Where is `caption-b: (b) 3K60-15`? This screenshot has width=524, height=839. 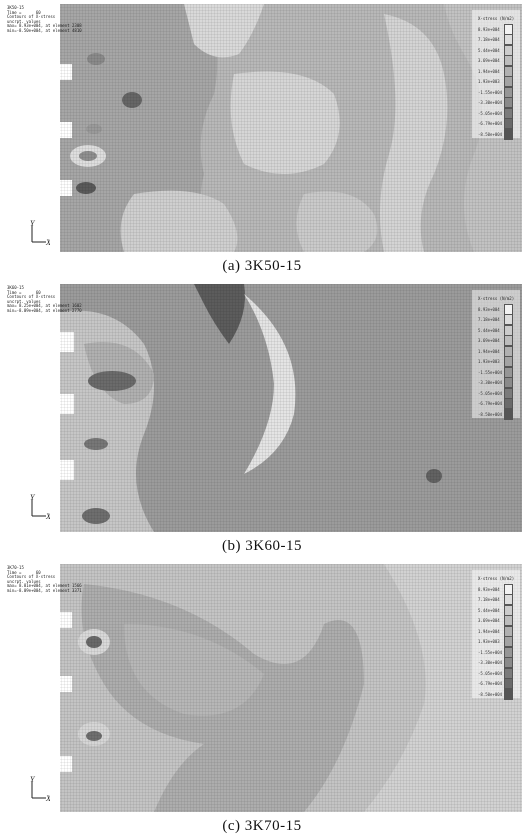 caption-b: (b) 3K60-15 is located at coordinates (262, 546).